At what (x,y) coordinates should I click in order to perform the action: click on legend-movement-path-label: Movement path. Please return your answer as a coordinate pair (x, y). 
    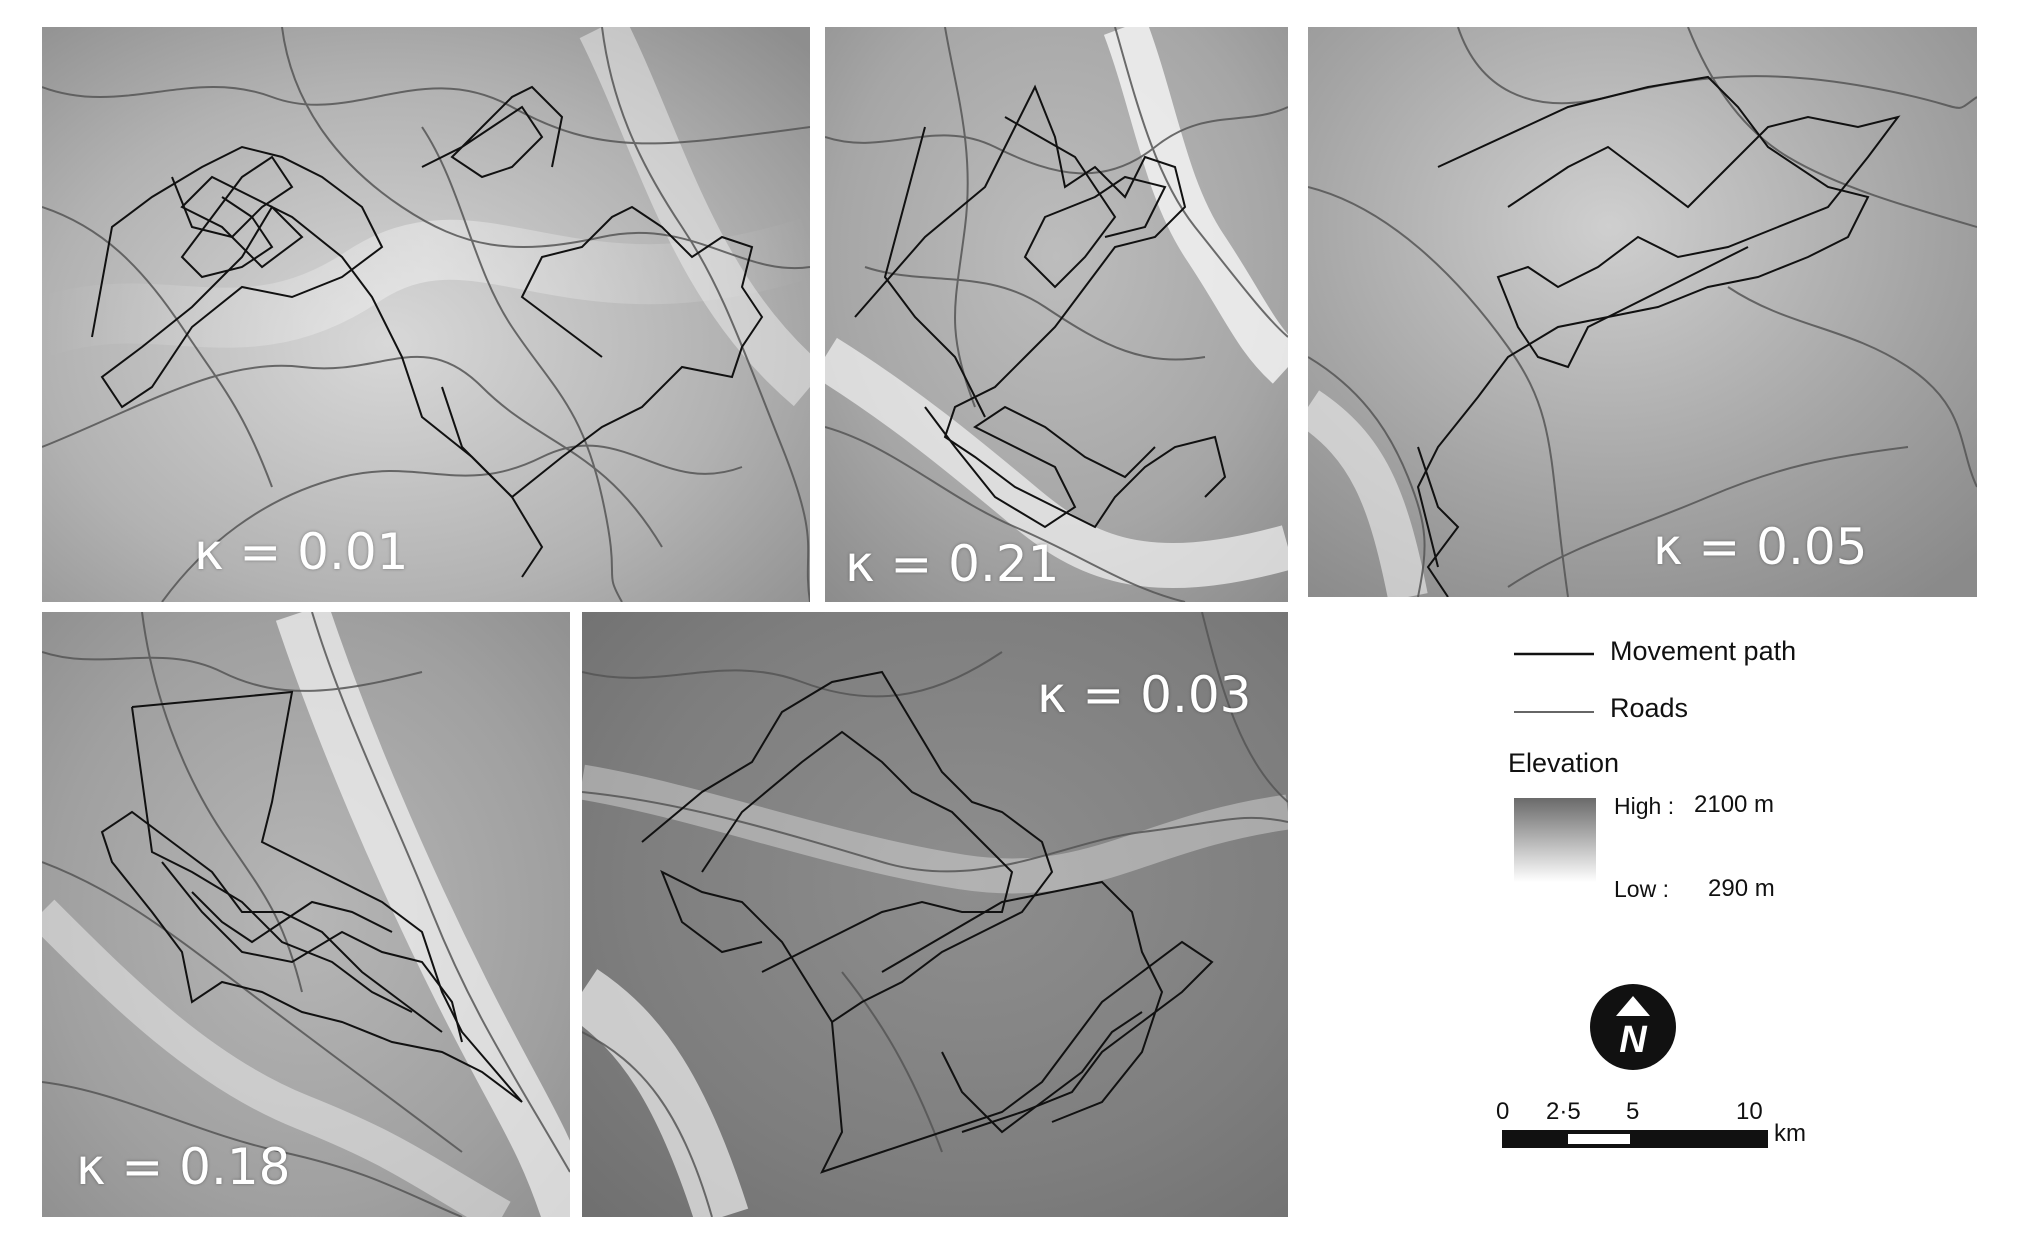
    Looking at the image, I should click on (1703, 651).